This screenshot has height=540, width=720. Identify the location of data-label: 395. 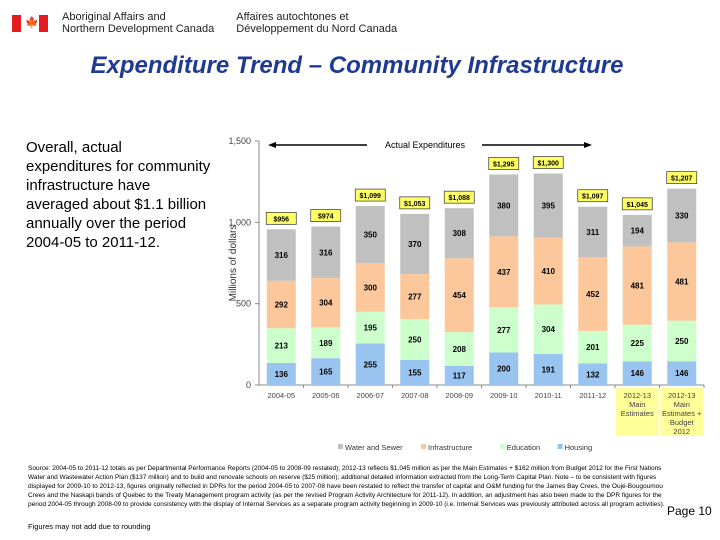
(549, 206).